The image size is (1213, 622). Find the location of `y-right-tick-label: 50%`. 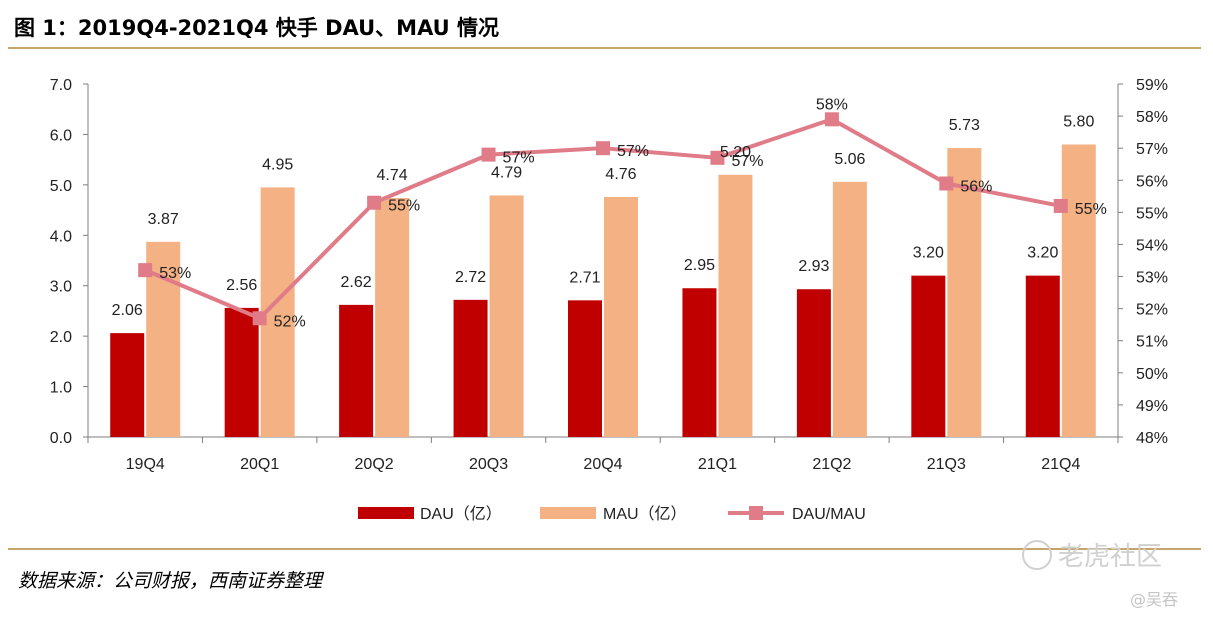

y-right-tick-label: 50% is located at coordinates (1152, 374).